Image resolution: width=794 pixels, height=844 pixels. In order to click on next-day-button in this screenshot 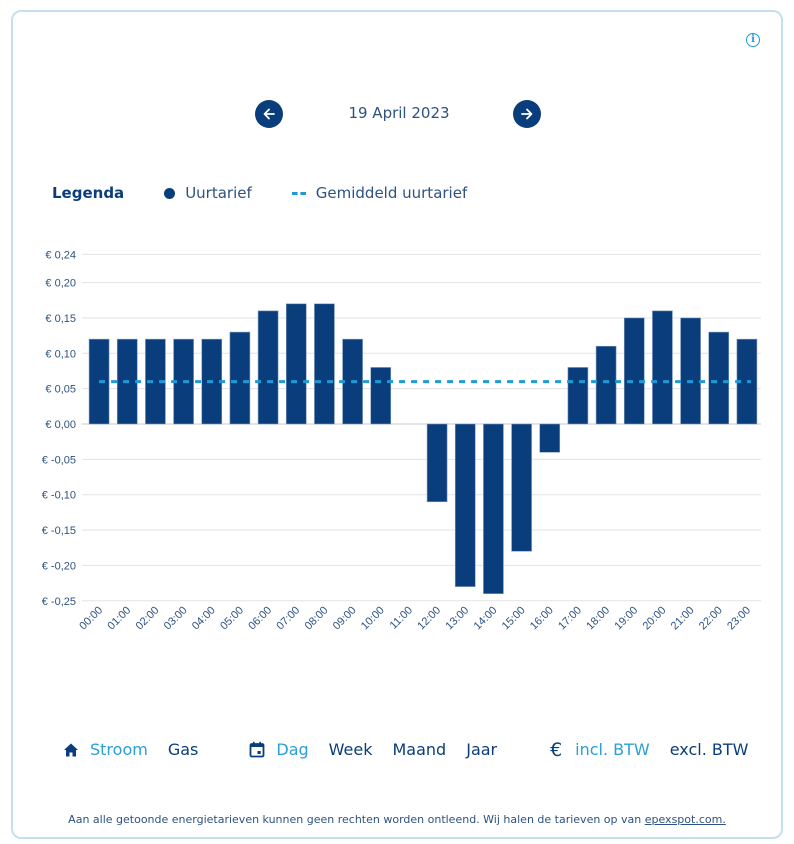, I will do `click(527, 114)`.